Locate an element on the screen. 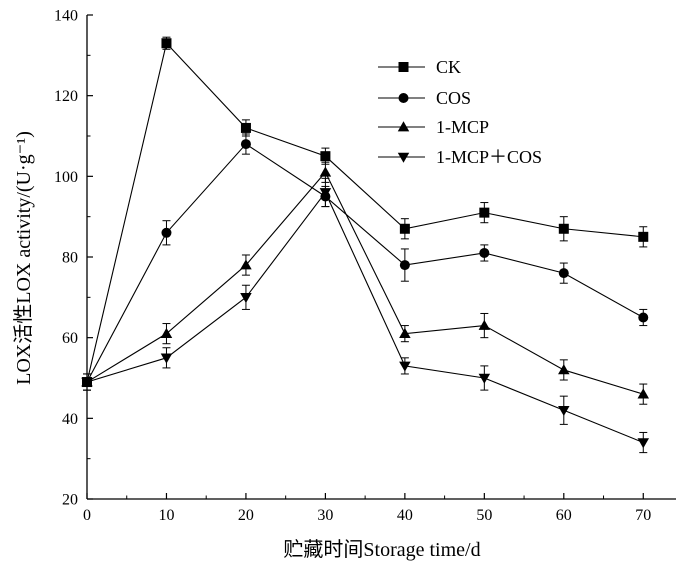 The height and width of the screenshot is (570, 680). x-tick-label: 50 is located at coordinates (484, 515).